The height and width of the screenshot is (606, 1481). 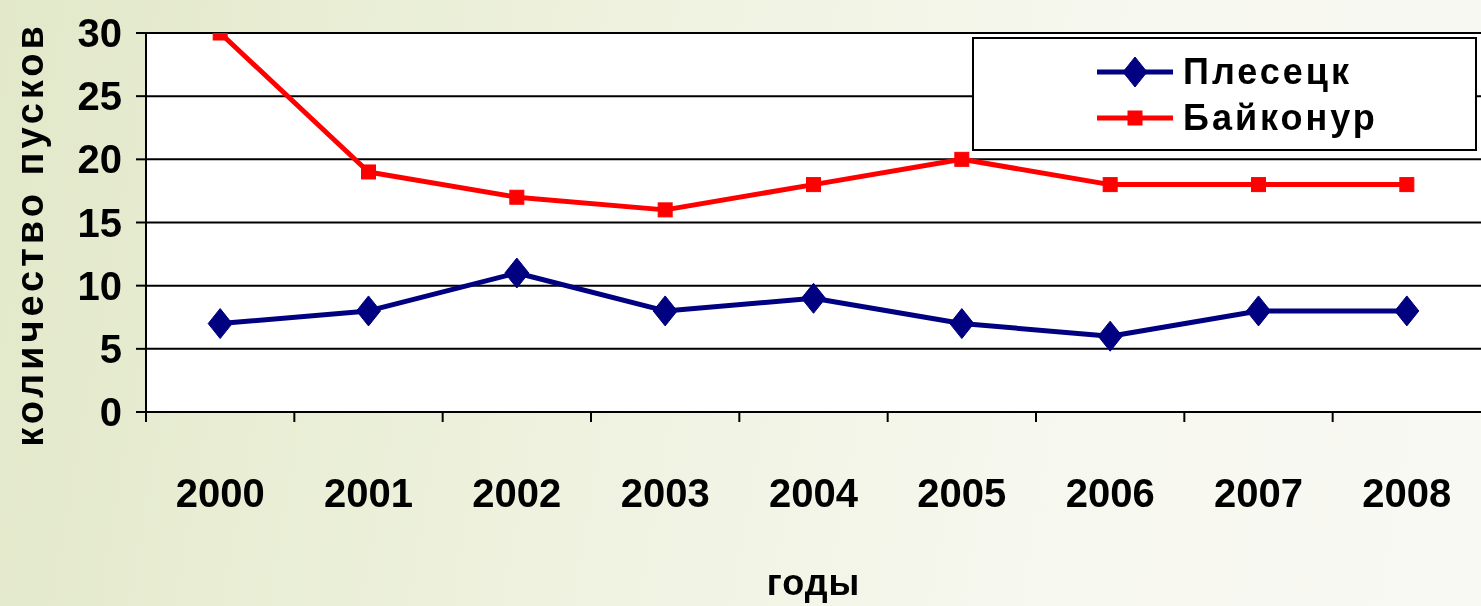 What do you see at coordinates (962, 493) in the screenshot?
I see `x-tick-label: 2005` at bounding box center [962, 493].